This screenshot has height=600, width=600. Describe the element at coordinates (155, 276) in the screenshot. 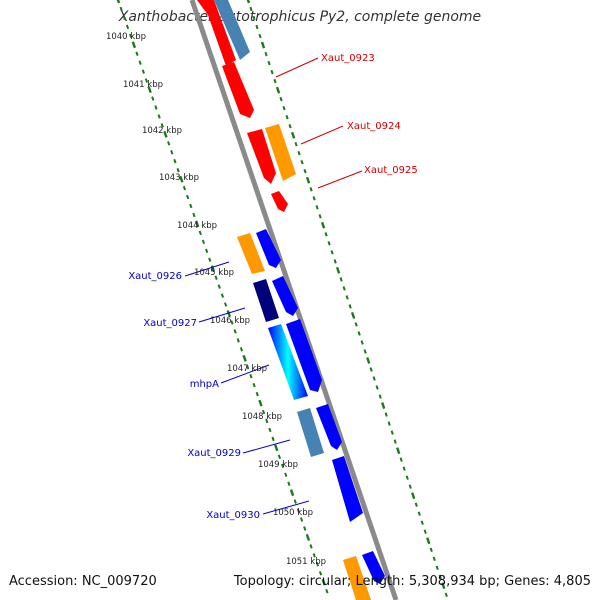

I see `gene-label-xaut-0926: Xaut_0926` at that location.